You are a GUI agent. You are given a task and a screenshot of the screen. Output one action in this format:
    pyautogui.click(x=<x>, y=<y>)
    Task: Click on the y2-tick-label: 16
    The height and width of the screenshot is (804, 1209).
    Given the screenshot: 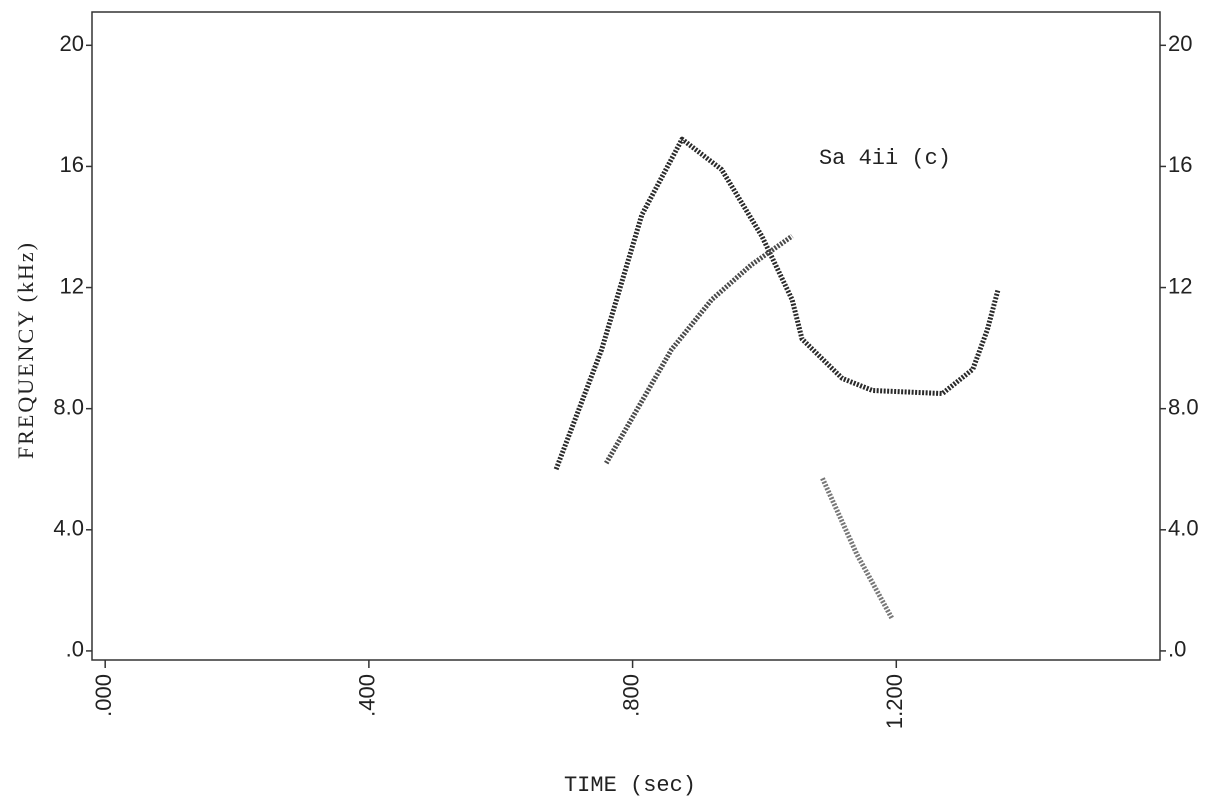 What is the action you would take?
    pyautogui.click(x=1180, y=164)
    